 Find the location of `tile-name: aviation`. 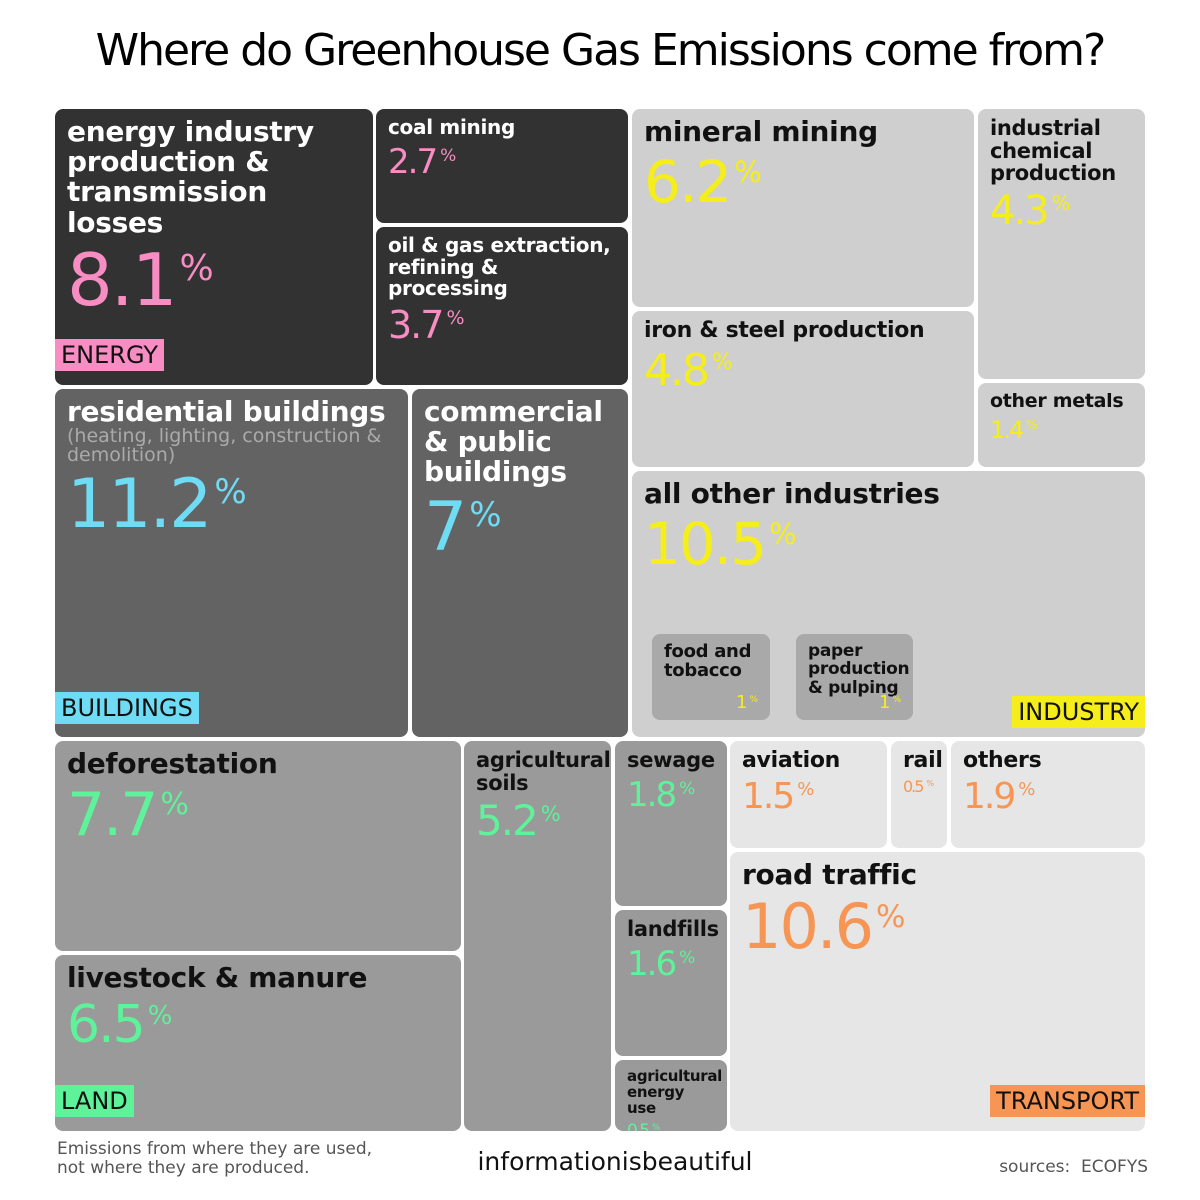

tile-name: aviation is located at coordinates (791, 760).